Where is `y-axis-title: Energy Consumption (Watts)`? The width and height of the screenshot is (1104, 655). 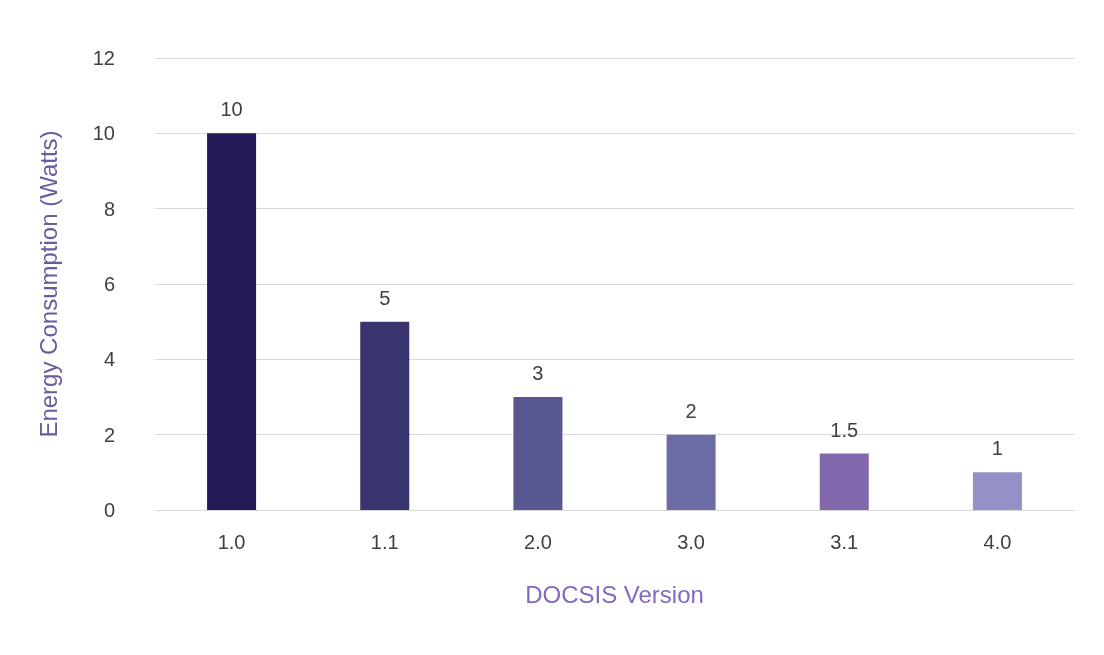 y-axis-title: Energy Consumption (Watts) is located at coordinates (48, 284).